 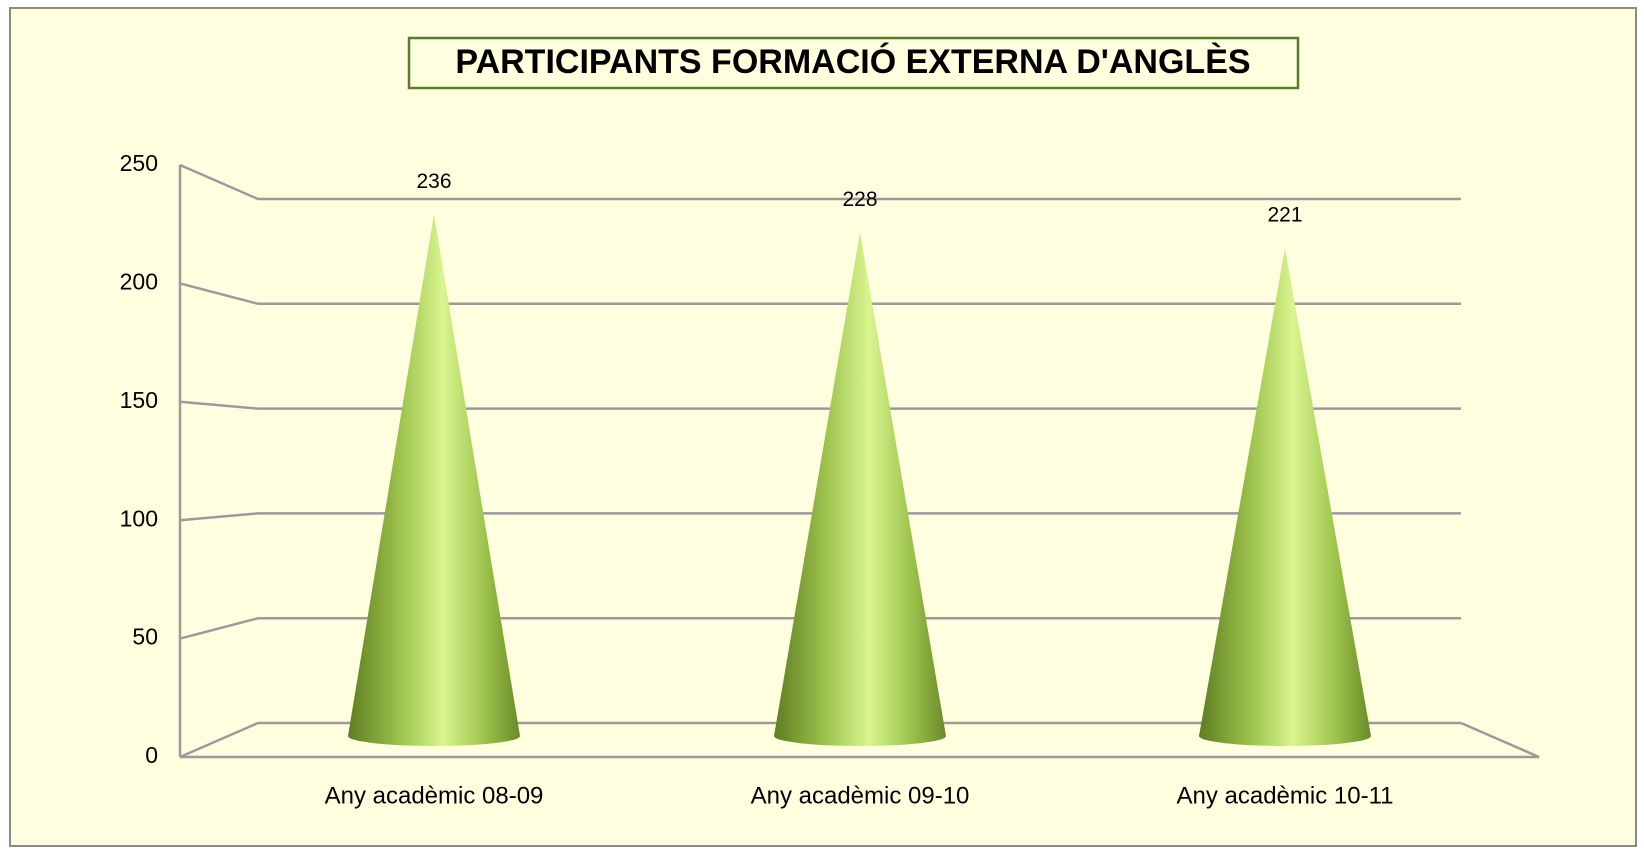 I want to click on data-label: 221, so click(x=1284, y=215).